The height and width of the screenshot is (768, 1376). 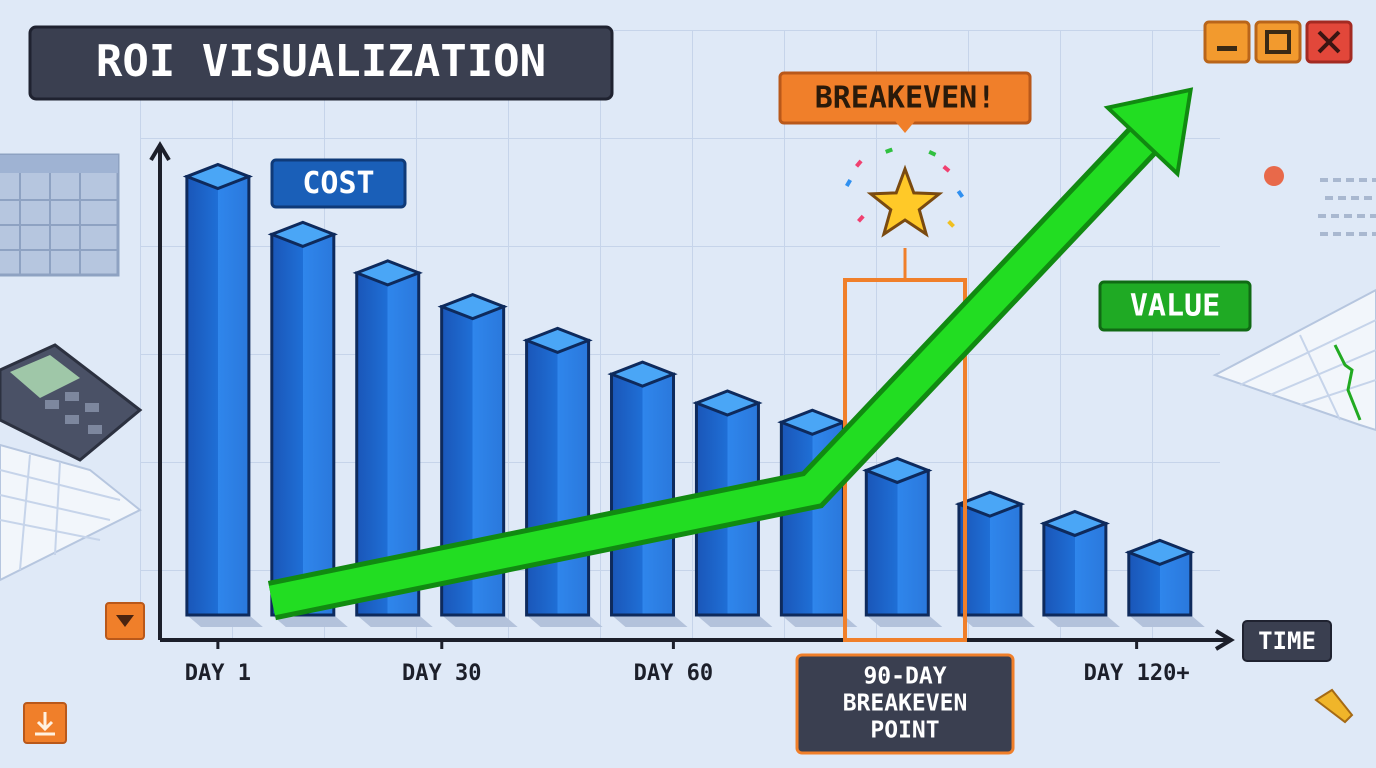 I want to click on dropdown-icon, so click(x=125, y=621).